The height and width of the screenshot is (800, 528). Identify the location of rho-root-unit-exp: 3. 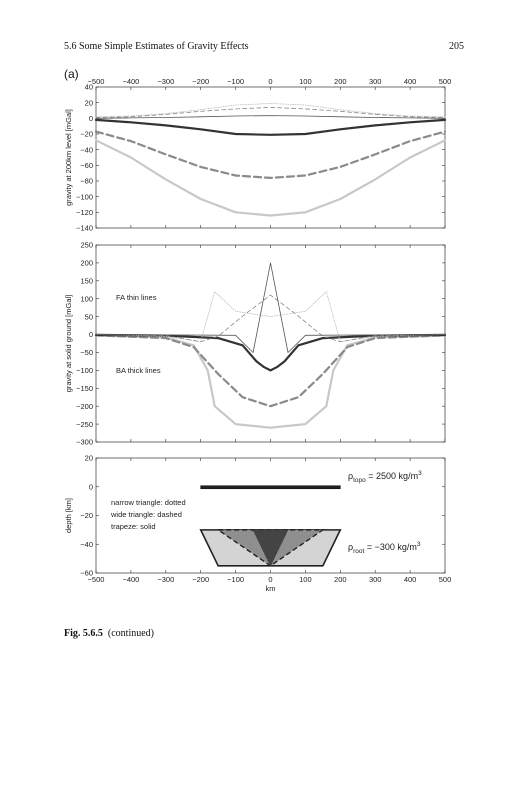
(419, 544).